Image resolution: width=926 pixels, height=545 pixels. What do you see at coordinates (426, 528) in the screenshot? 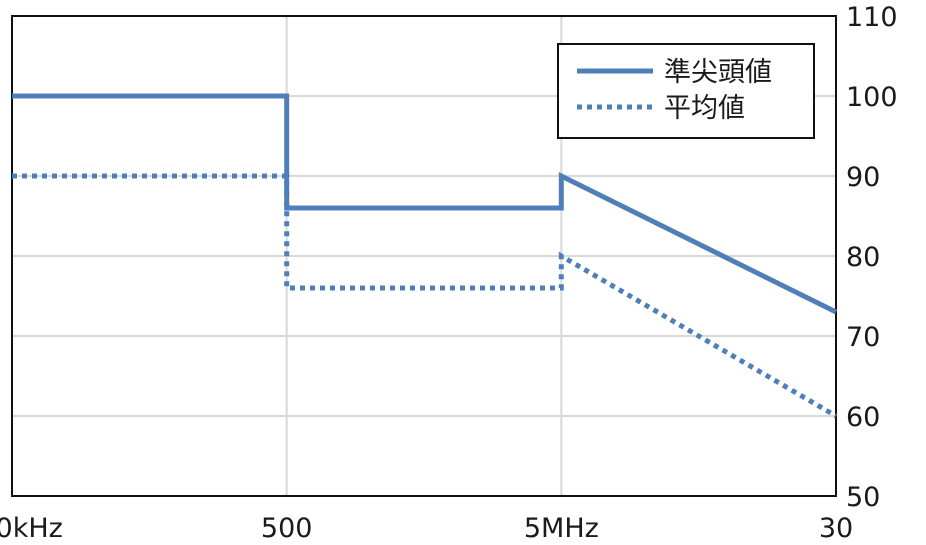
I see `x-axis-ticks: 150kHz 500 5MHz 30` at bounding box center [426, 528].